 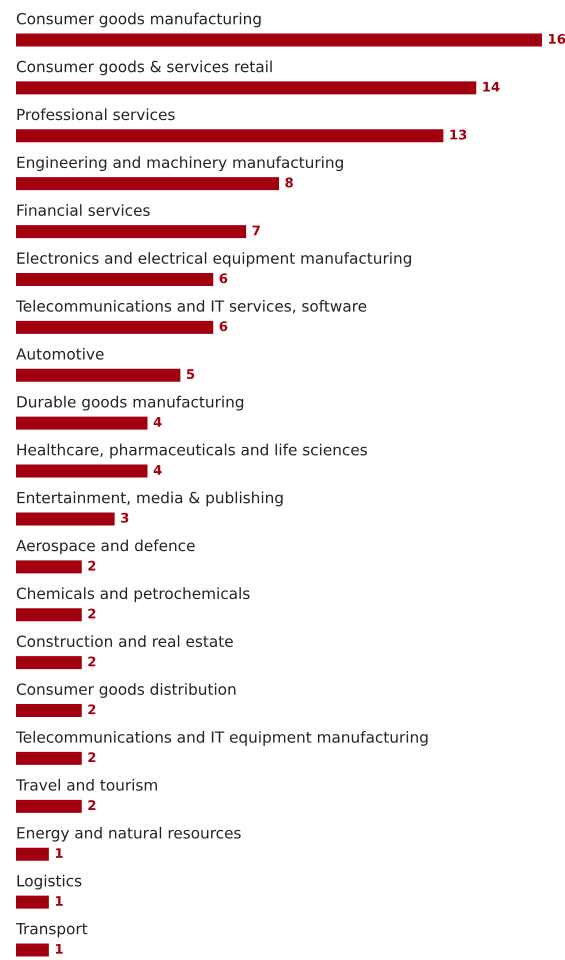 What do you see at coordinates (256, 231) in the screenshot?
I see `data-label: 7` at bounding box center [256, 231].